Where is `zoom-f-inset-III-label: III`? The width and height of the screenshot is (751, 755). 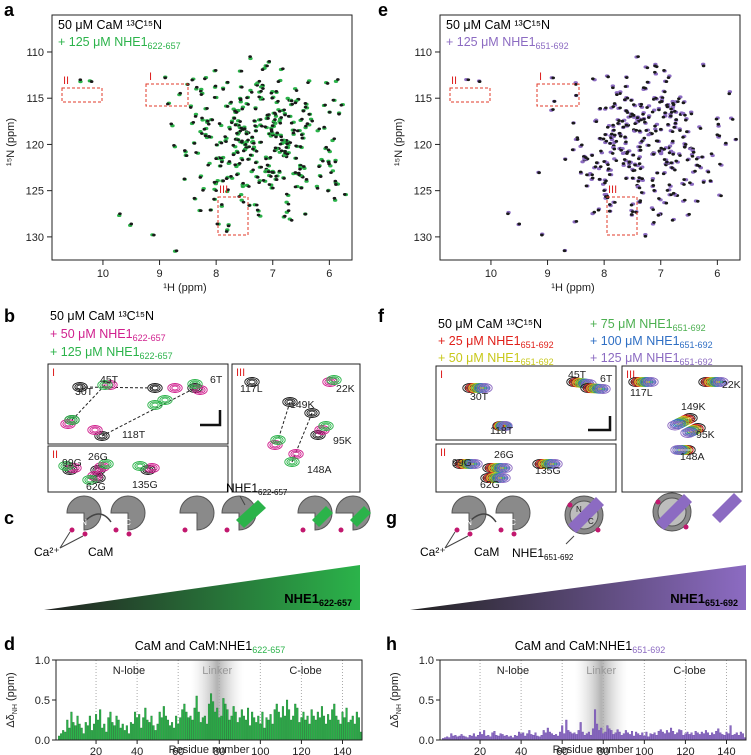
zoom-f-inset-III-label: III is located at coordinates (630, 375).